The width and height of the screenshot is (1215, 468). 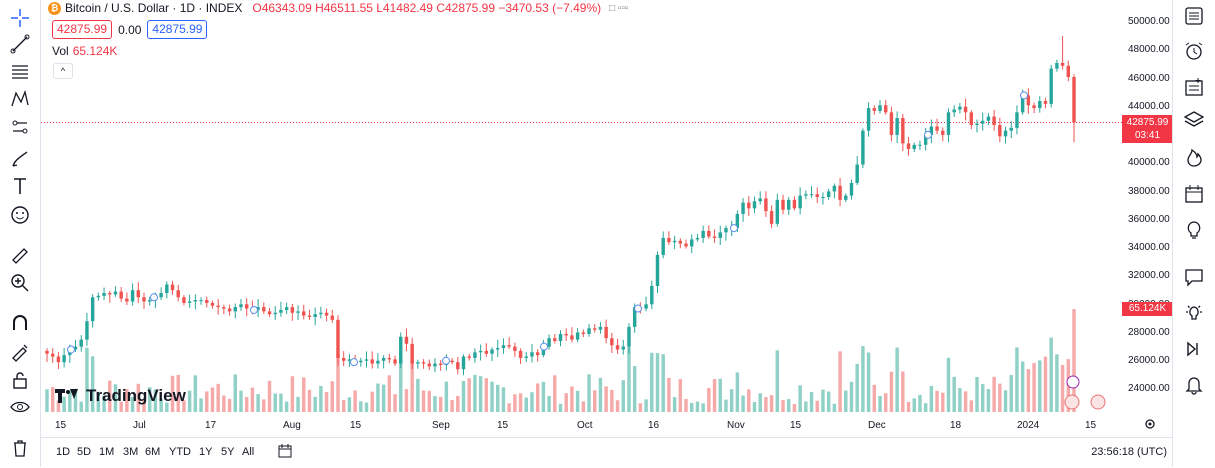 I want to click on collapse-legend-button: ^, so click(x=63, y=71).